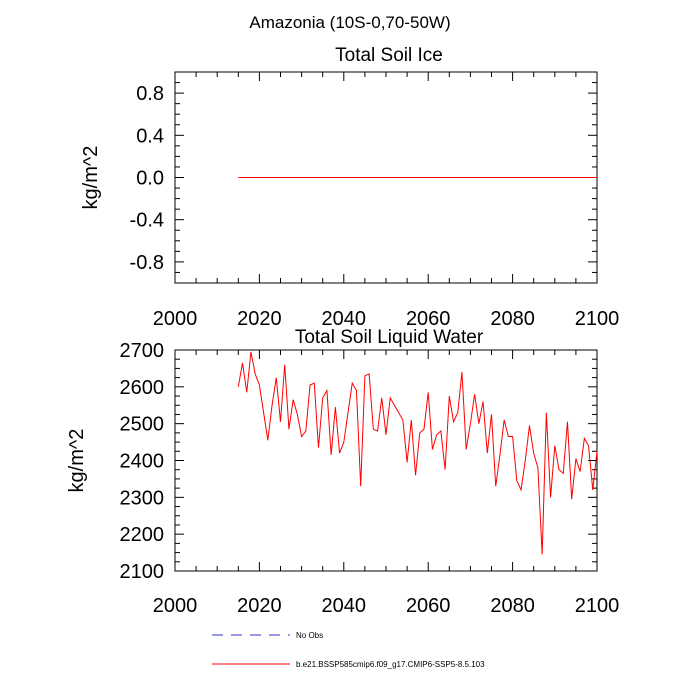  What do you see at coordinates (389, 55) in the screenshot?
I see `chart-title: Total Soil Ice` at bounding box center [389, 55].